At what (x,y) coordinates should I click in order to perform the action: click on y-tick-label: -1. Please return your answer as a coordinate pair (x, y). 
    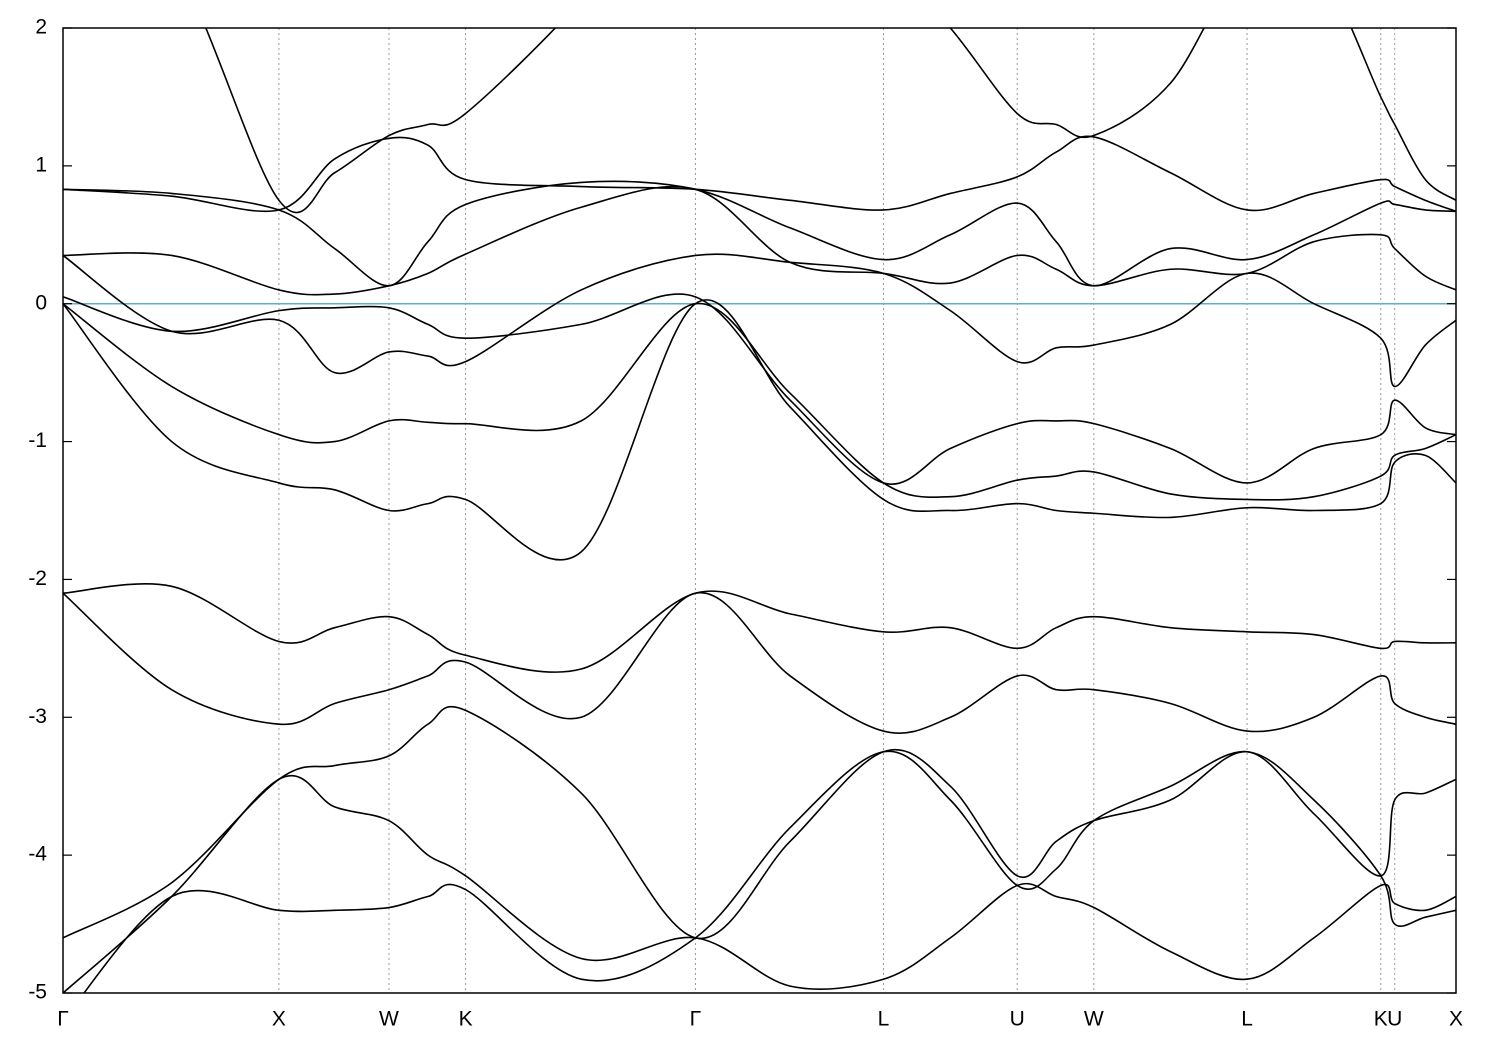
    Looking at the image, I should click on (37, 440).